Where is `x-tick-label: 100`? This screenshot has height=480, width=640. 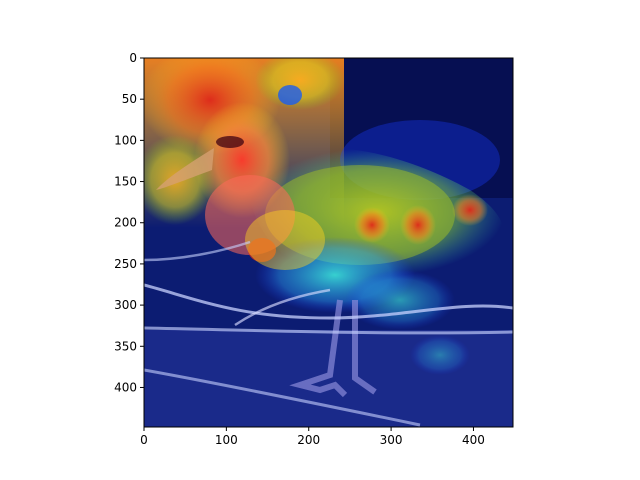
x-tick-label: 100 is located at coordinates (226, 440).